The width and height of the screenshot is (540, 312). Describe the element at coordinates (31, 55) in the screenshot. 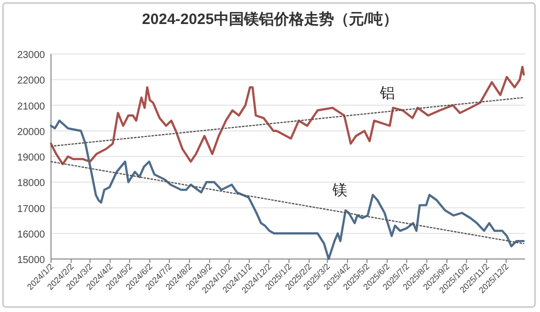

I see `y-tick-label: 23000` at that location.